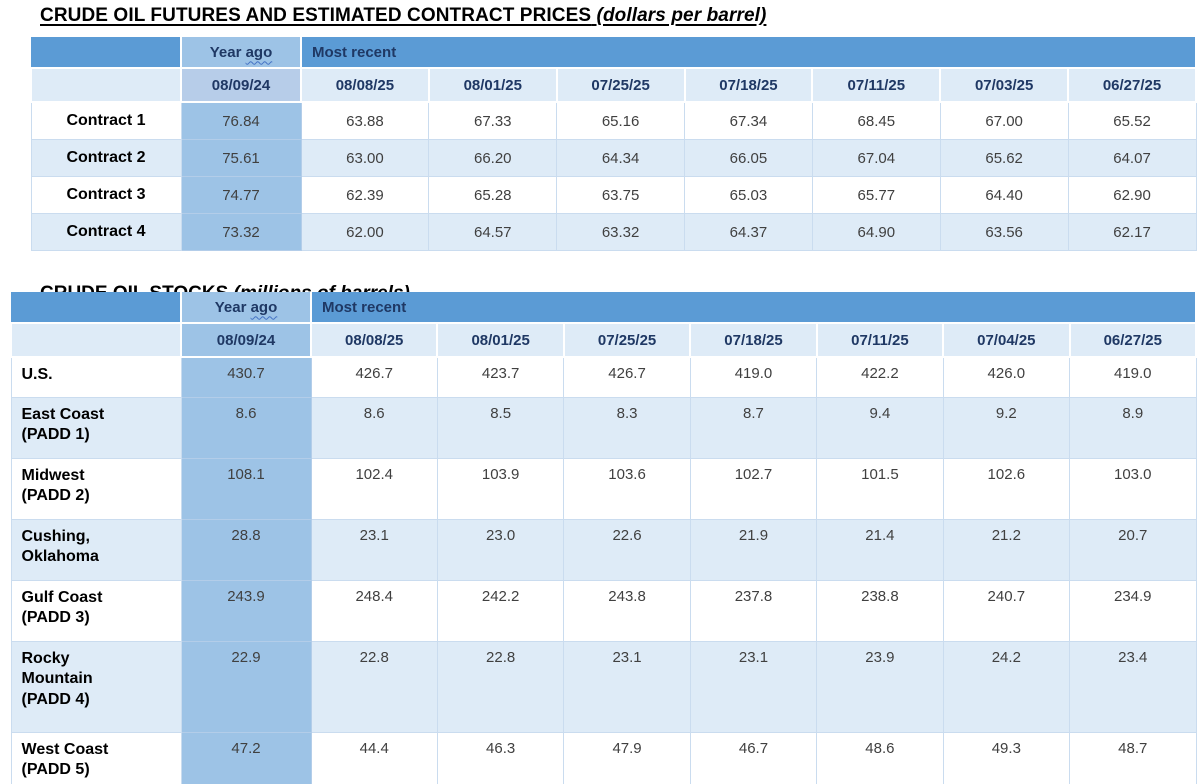  Describe the element at coordinates (1006, 549) in the screenshot. I see `value-cell: 21.2` at that location.